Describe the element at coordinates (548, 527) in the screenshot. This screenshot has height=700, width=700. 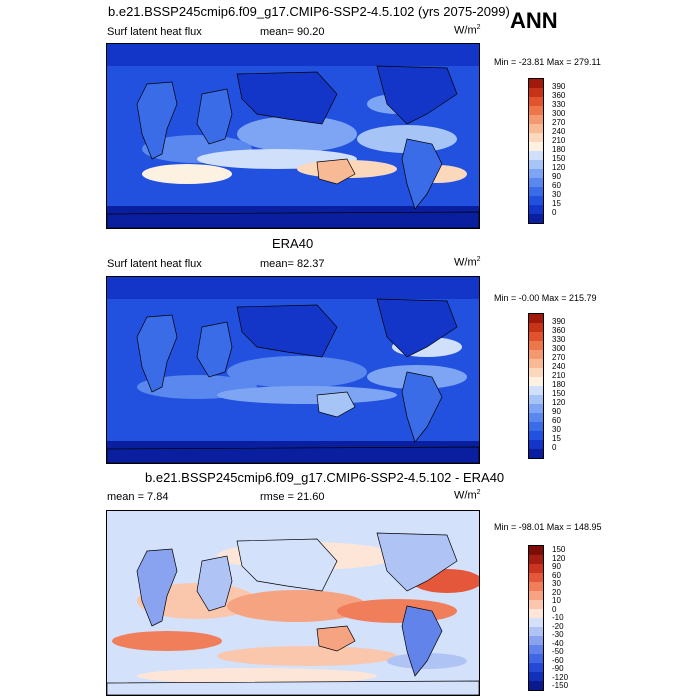
I see `panel3-minmax: Min = -98.01 Max = 148.95` at that location.